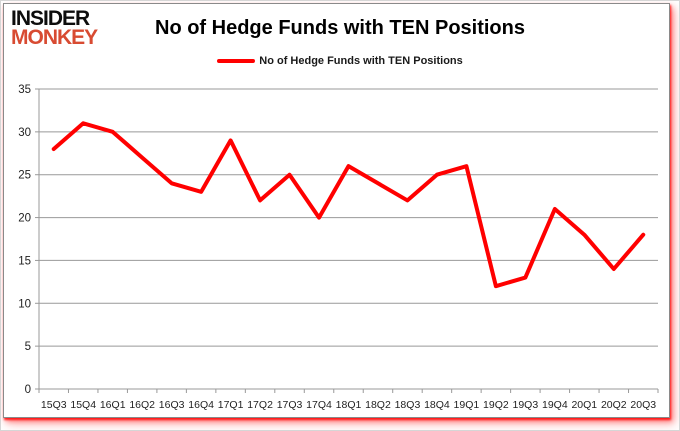 This screenshot has width=680, height=431. I want to click on legend-label: No of Hedge Funds with TEN Positions, so click(361, 61).